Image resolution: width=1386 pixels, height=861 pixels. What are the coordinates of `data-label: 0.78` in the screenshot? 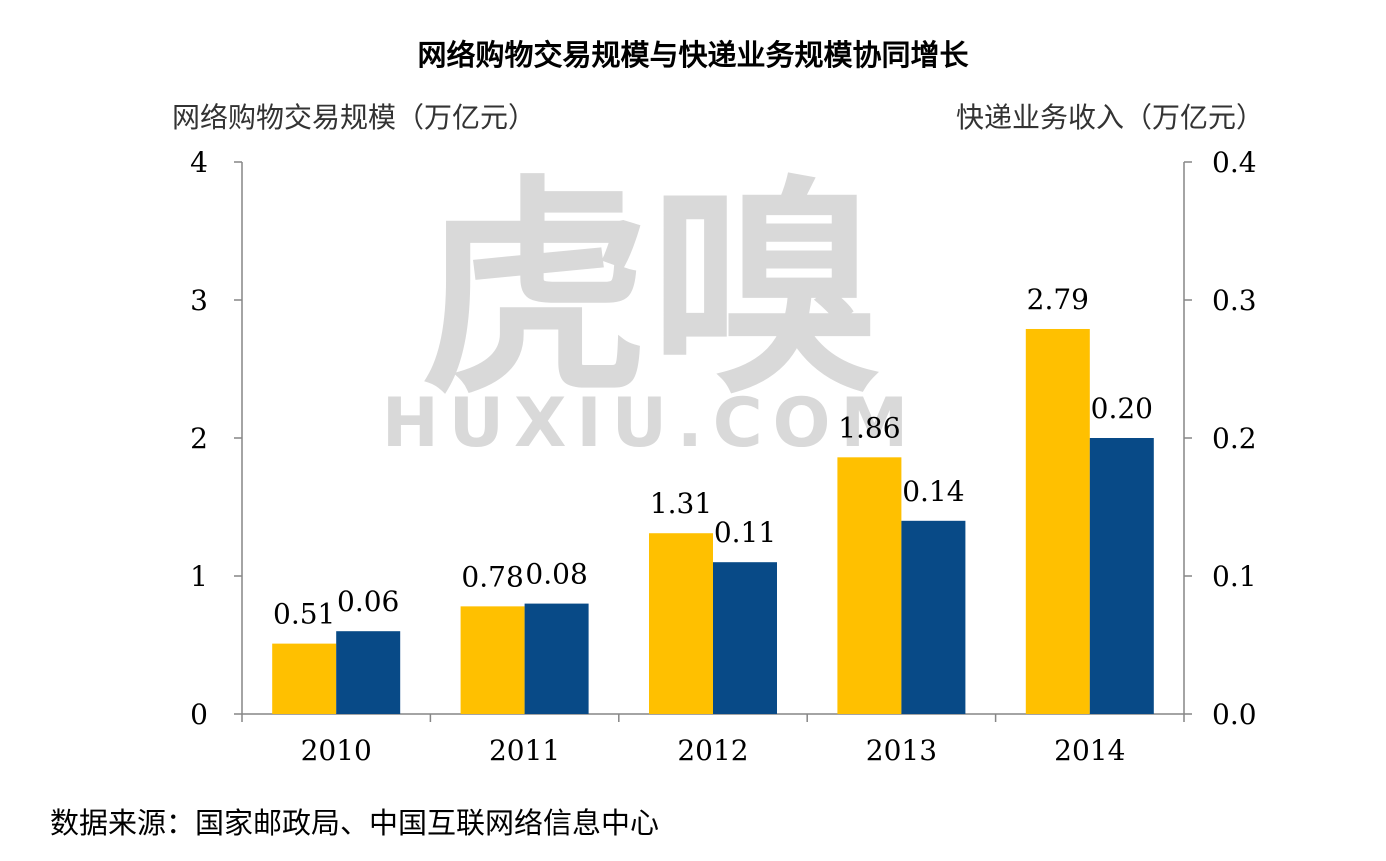 It's located at (492, 576).